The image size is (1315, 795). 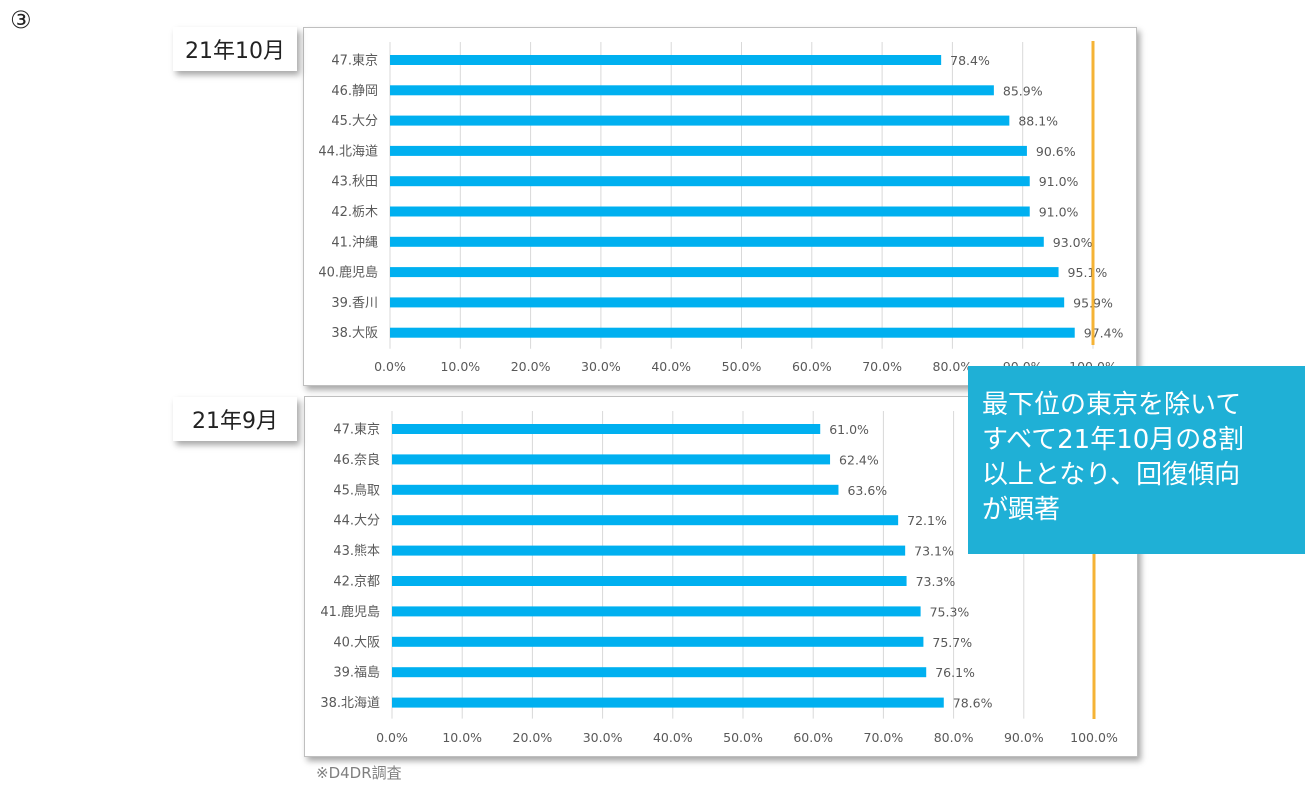 What do you see at coordinates (950, 611) in the screenshot?
I see `data-label: 75.3%` at bounding box center [950, 611].